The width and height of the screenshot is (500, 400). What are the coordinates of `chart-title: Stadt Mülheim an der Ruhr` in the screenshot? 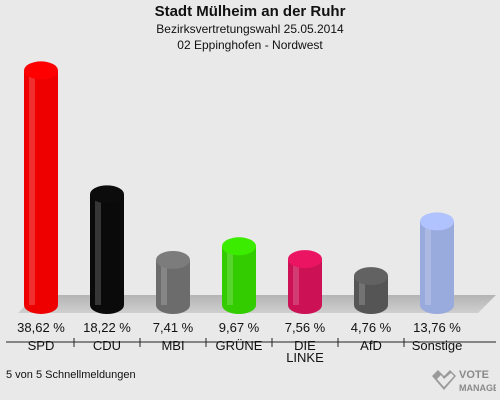 It's located at (250, 11).